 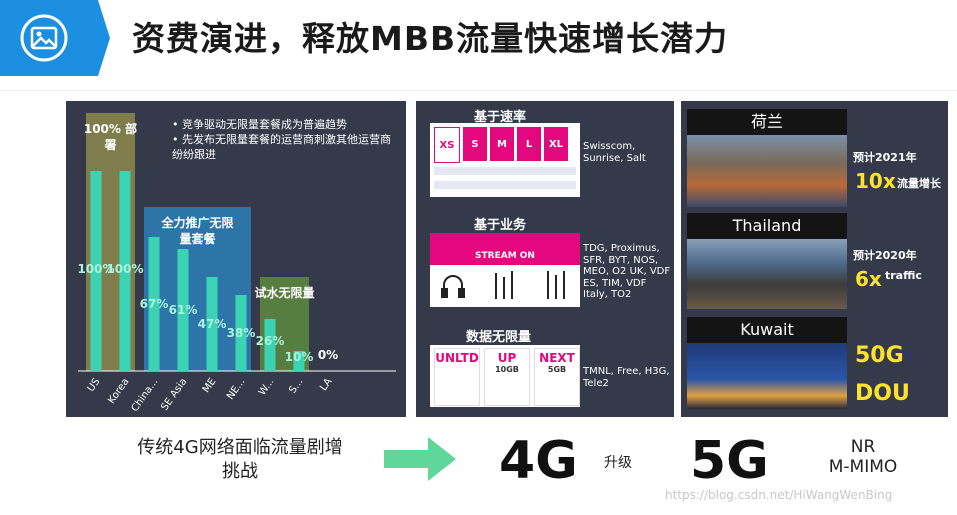 What do you see at coordinates (614, 152) in the screenshot?
I see `rate-operators: Swisscom, Sunrise, Salt` at bounding box center [614, 152].